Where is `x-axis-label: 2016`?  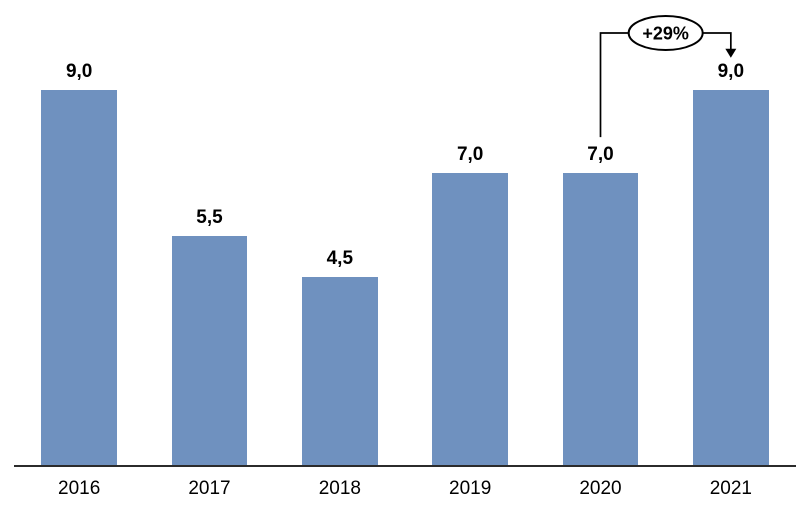
x-axis-label: 2016 is located at coordinates (79, 488).